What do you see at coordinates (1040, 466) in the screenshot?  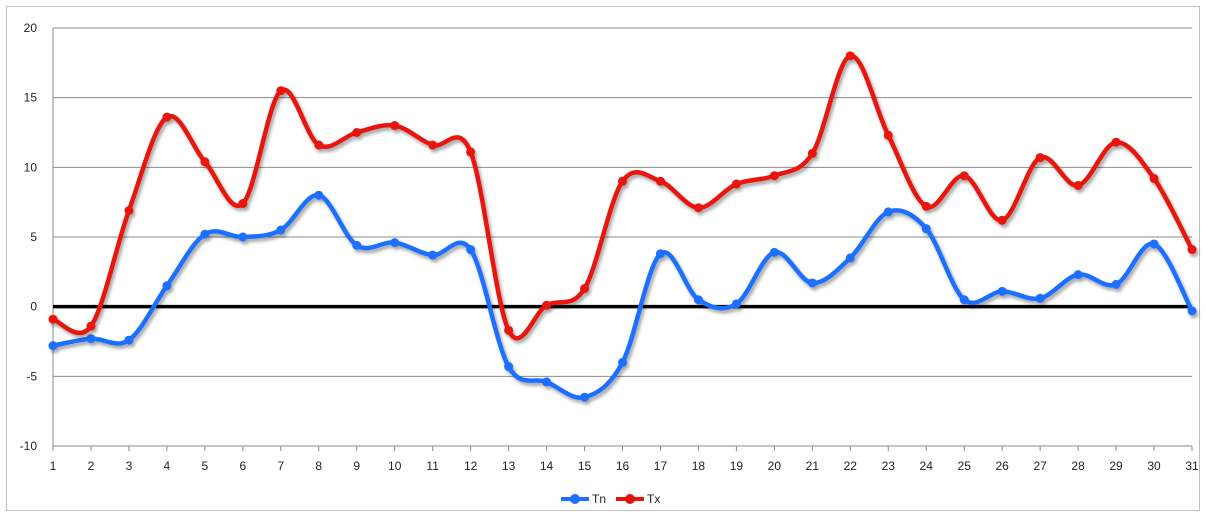 I see `x-tick-label: 27` at bounding box center [1040, 466].